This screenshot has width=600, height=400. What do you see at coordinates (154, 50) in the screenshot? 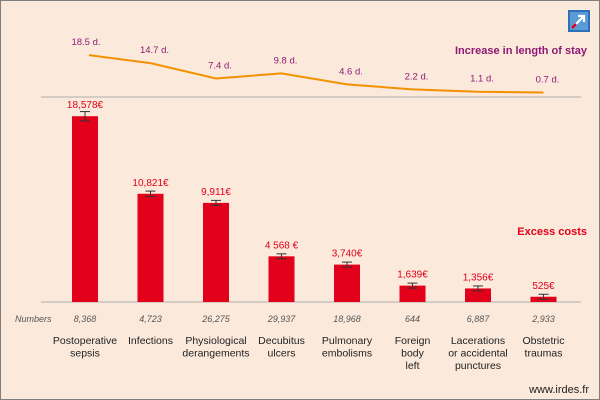
I see `length-of-stay-value-label: 14.7 d.` at bounding box center [154, 50].